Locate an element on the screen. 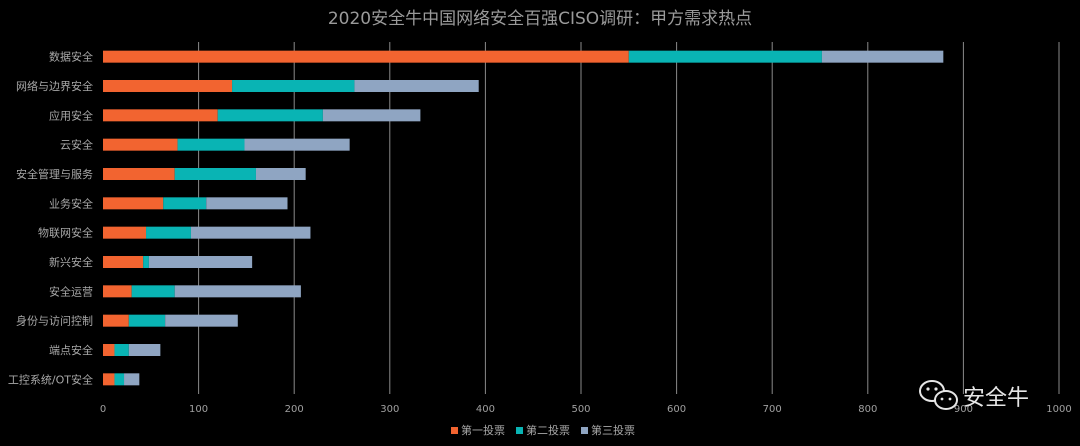 The width and height of the screenshot is (1080, 446). legend-label: 第二投票 is located at coordinates (548, 430).